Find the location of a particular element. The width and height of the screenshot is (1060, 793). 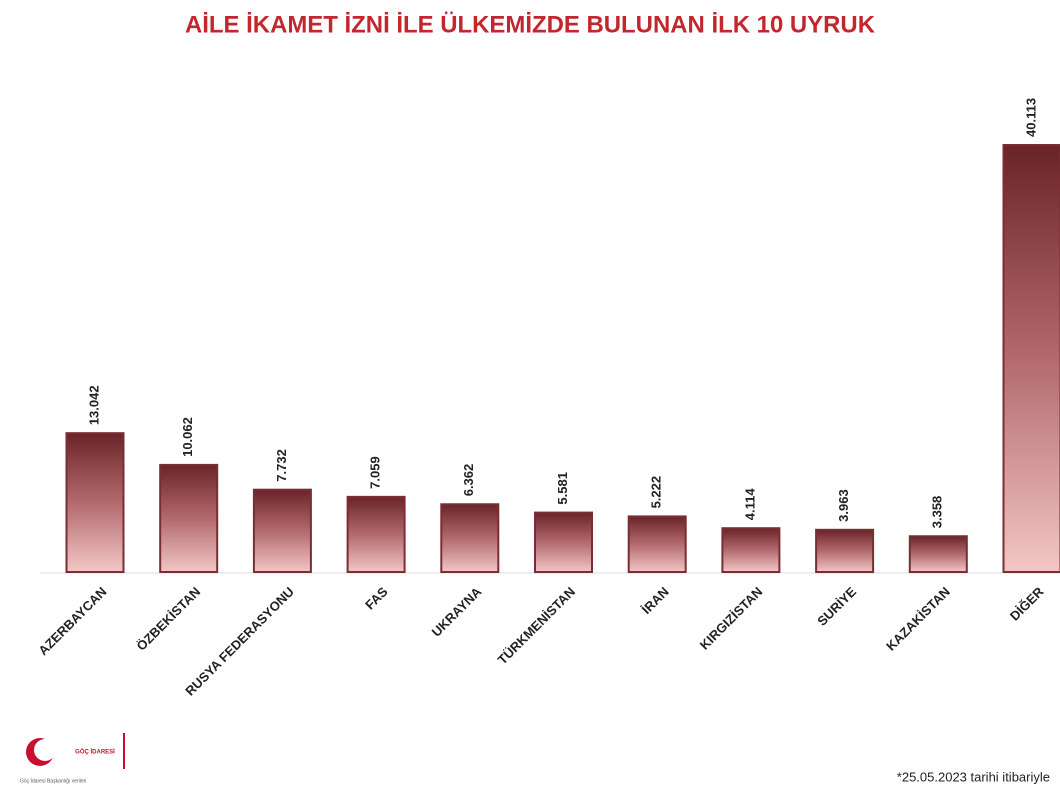

x-tick-label: KAZAKİSTAN is located at coordinates (918, 619).